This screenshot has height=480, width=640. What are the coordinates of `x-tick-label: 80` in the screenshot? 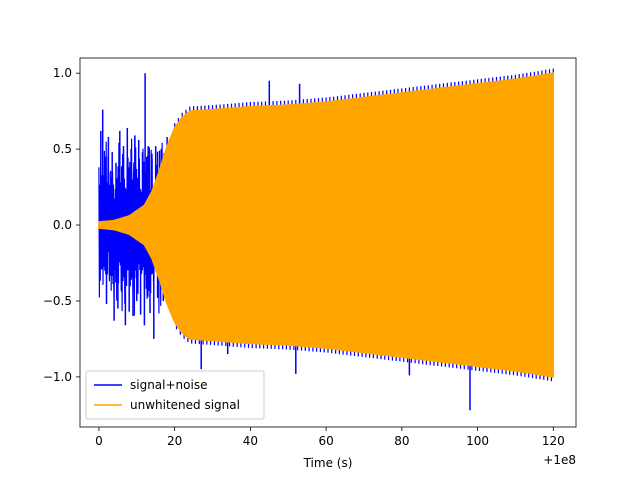 It's located at (401, 441).